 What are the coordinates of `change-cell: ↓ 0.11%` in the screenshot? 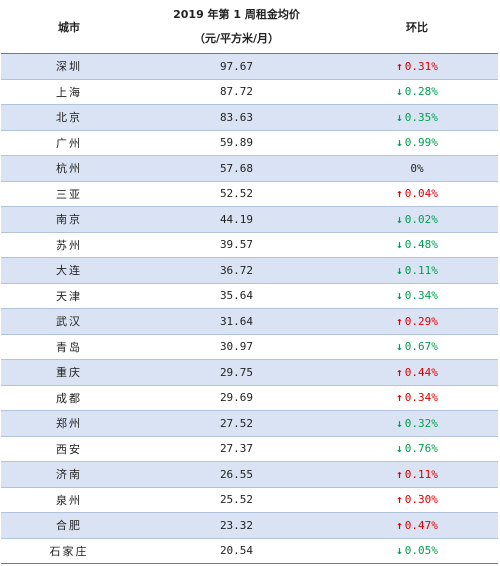 It's located at (417, 270).